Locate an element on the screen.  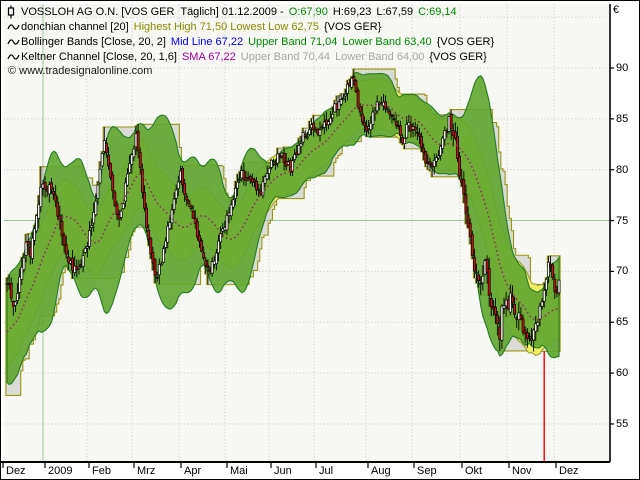
bollinger-symbol: {VOS GER} is located at coordinates (465, 41).